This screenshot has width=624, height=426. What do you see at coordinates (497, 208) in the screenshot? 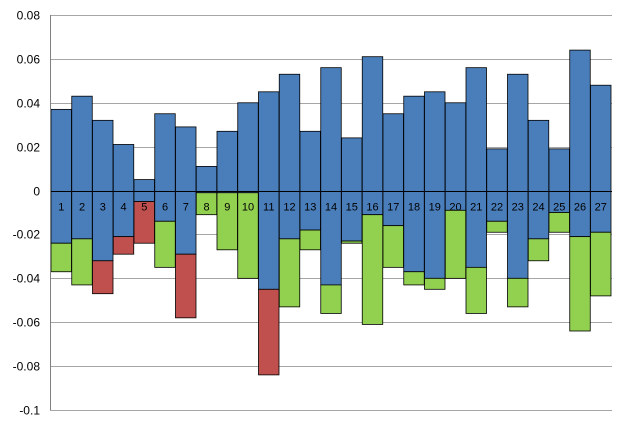
I see `category-label: 22` at bounding box center [497, 208].